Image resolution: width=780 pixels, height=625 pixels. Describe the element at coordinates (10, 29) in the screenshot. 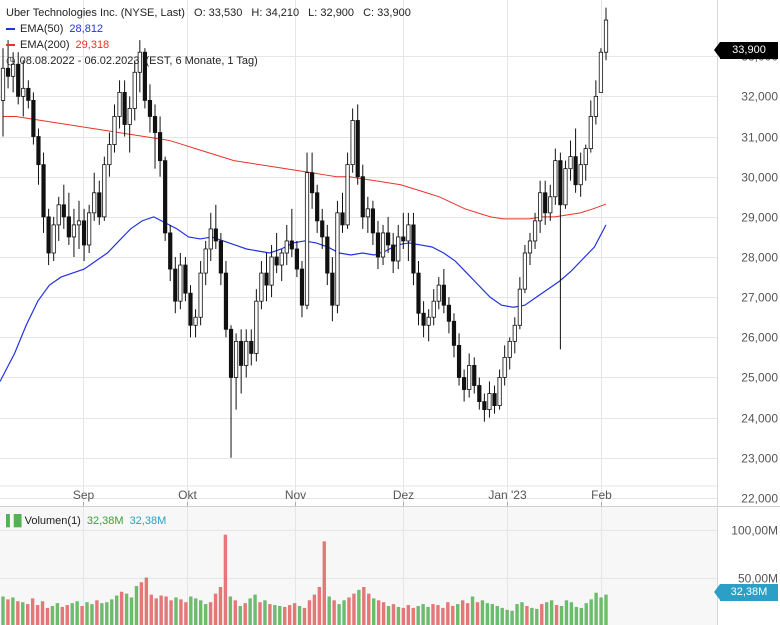

I see `ema50-swatch` at that location.